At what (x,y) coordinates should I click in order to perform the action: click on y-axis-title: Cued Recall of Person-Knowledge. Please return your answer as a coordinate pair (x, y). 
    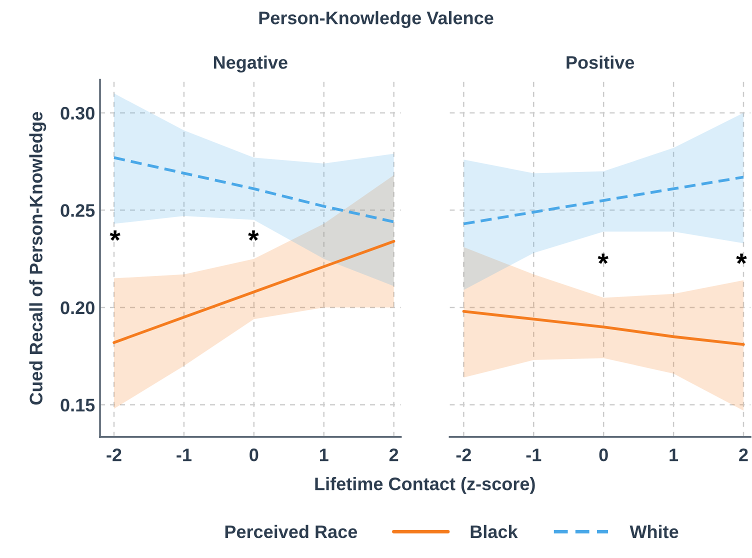
    Looking at the image, I should click on (37, 258).